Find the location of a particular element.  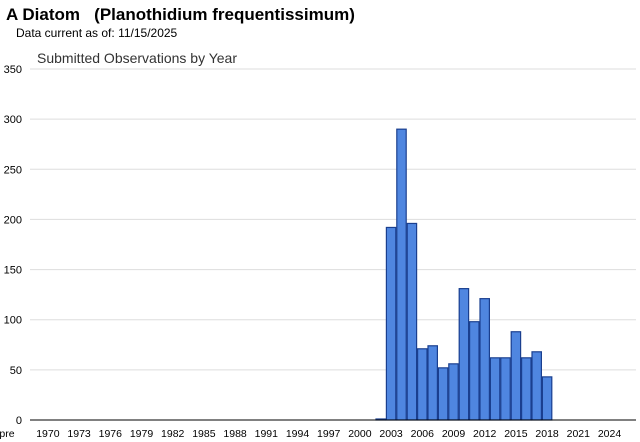

x-tick-label: 1997 is located at coordinates (329, 434).